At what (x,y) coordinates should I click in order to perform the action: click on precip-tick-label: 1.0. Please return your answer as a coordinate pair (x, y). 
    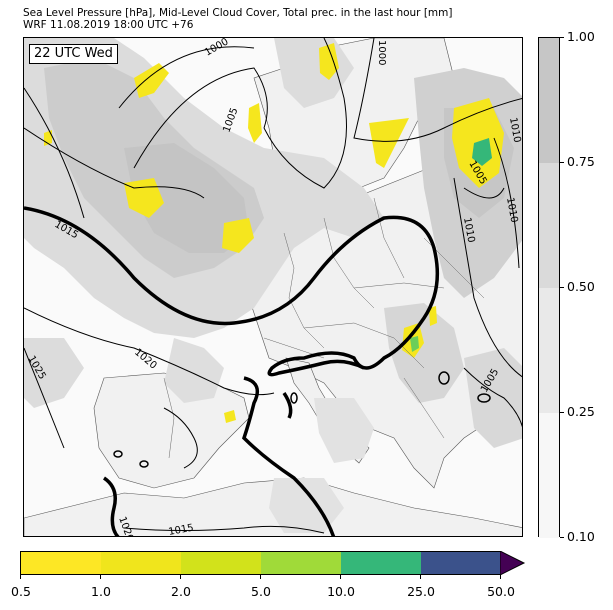
    Looking at the image, I should click on (101, 591).